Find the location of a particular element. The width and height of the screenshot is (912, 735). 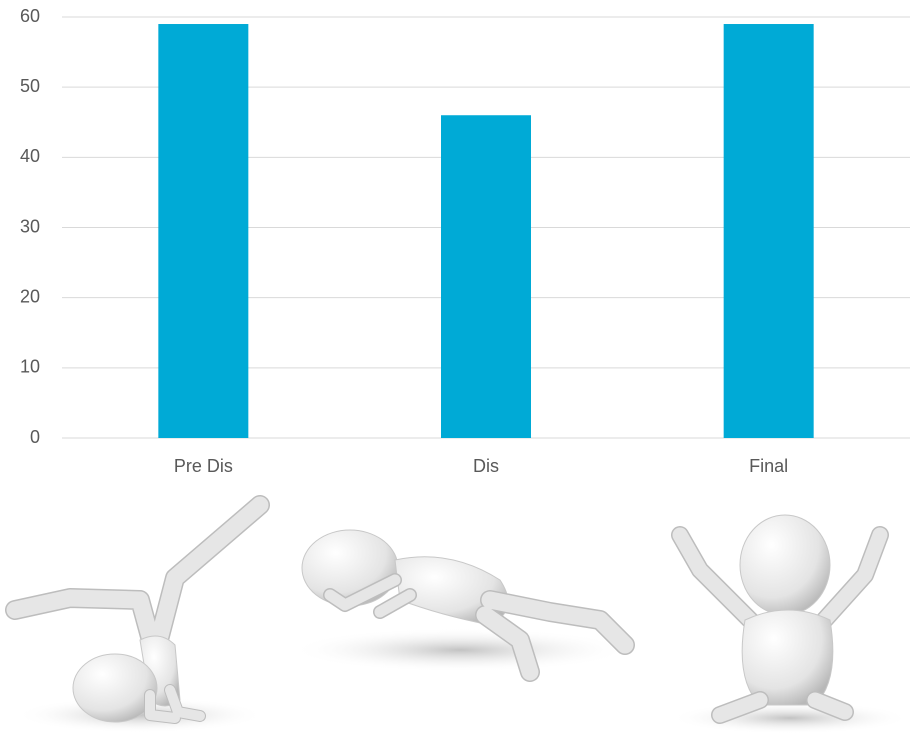

figure-lying is located at coordinates (462, 605).